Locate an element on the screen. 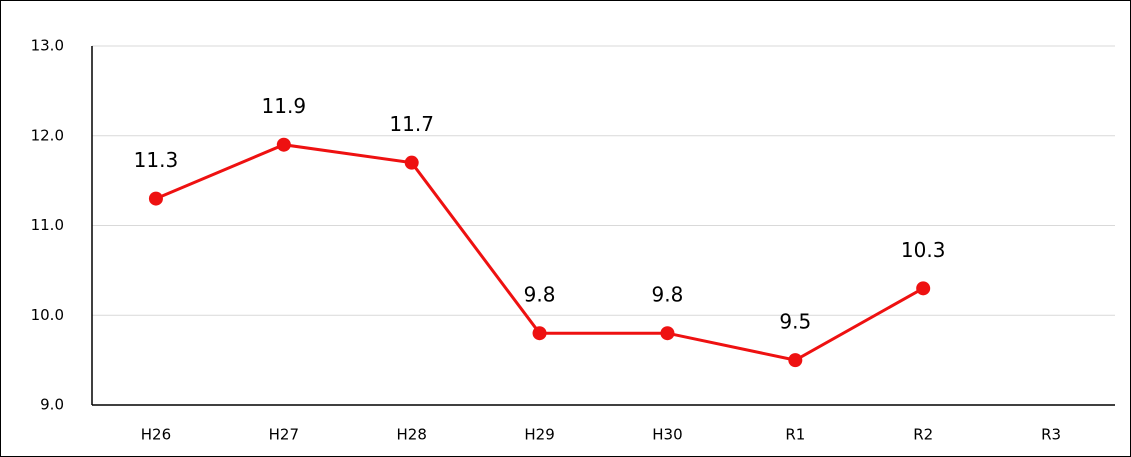 This screenshot has width=1131, height=457. y-tick-label: 12.0 is located at coordinates (47, 135).